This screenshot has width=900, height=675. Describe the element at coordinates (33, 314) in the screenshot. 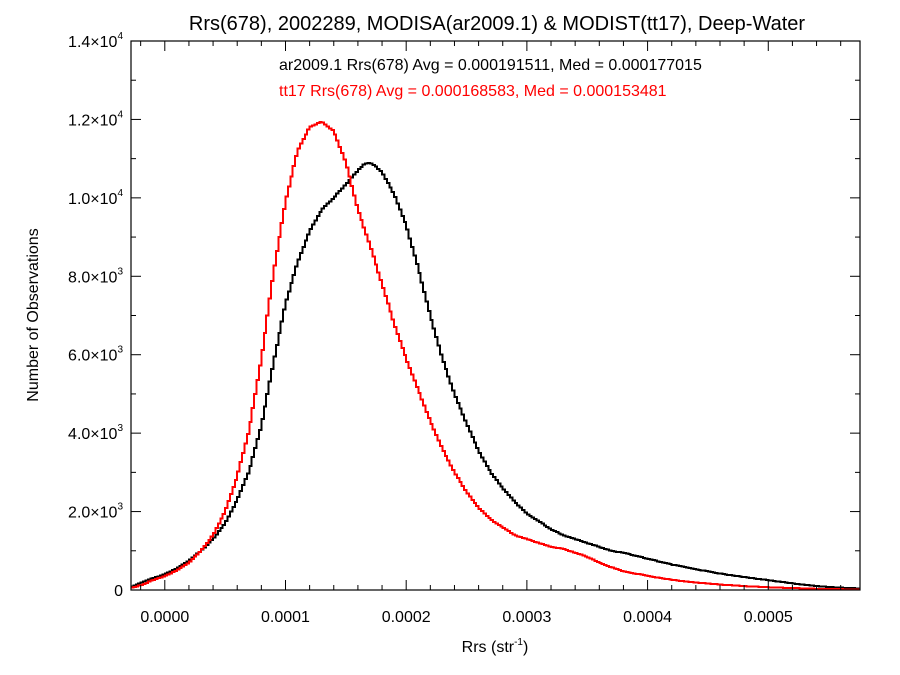

I see `y-axis-label: Number of Observations` at that location.